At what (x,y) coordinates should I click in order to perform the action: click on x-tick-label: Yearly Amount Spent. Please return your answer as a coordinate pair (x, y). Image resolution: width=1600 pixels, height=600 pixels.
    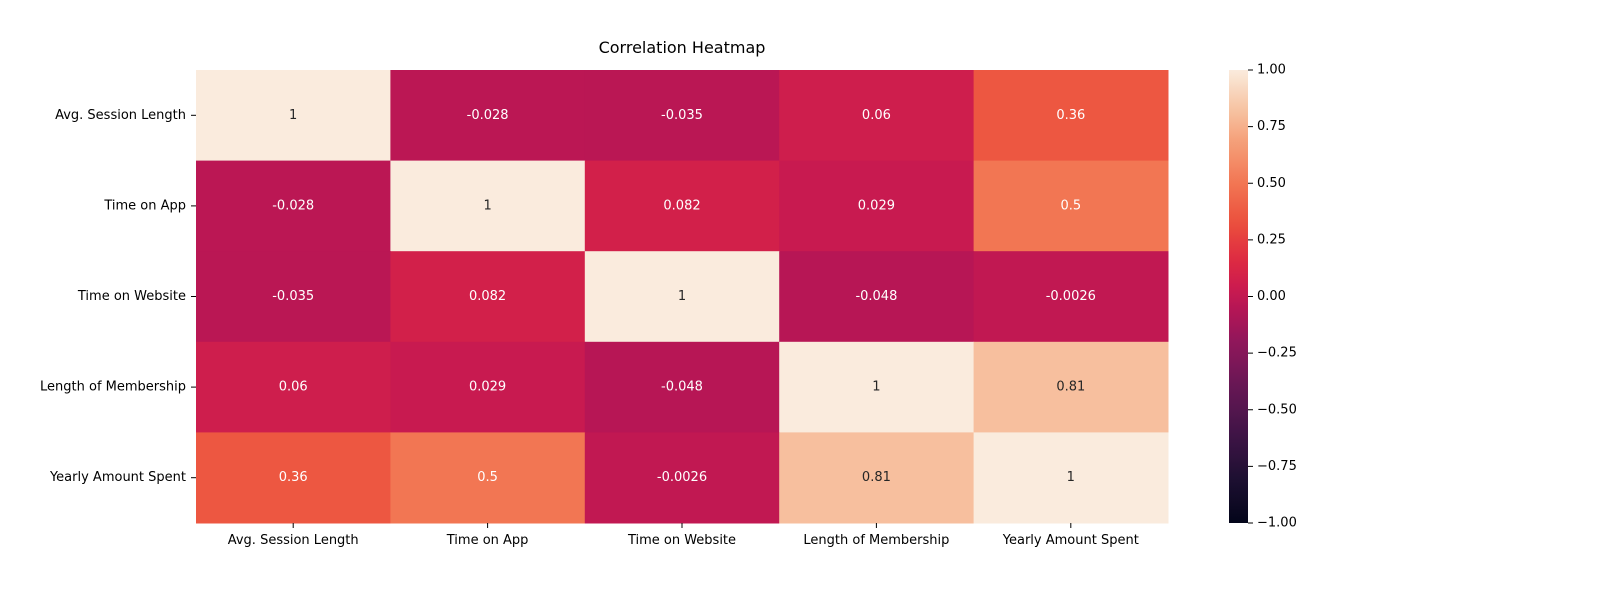
    Looking at the image, I should click on (1070, 540).